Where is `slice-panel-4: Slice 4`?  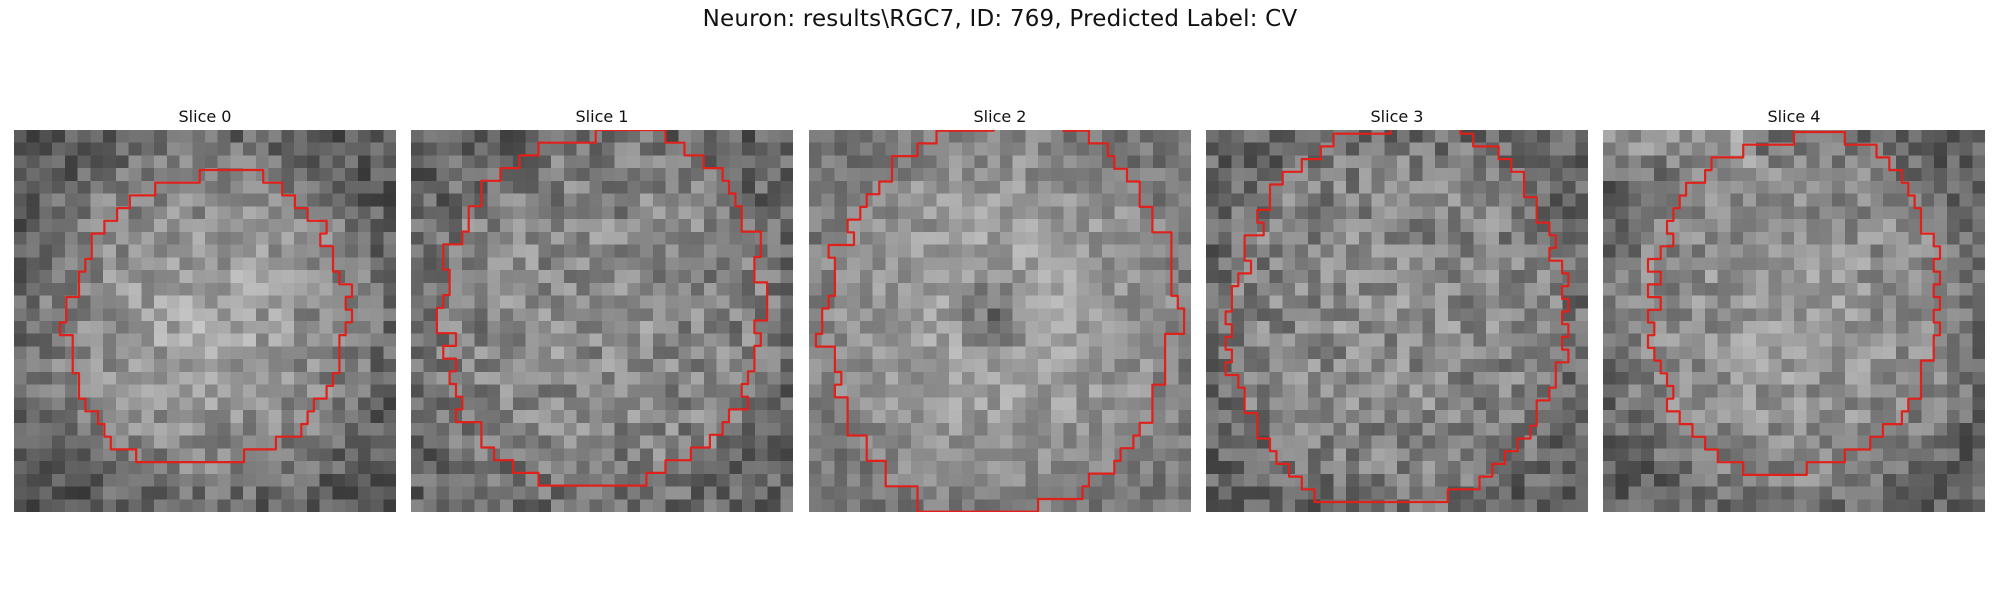
slice-panel-4: Slice 4 is located at coordinates (1794, 308).